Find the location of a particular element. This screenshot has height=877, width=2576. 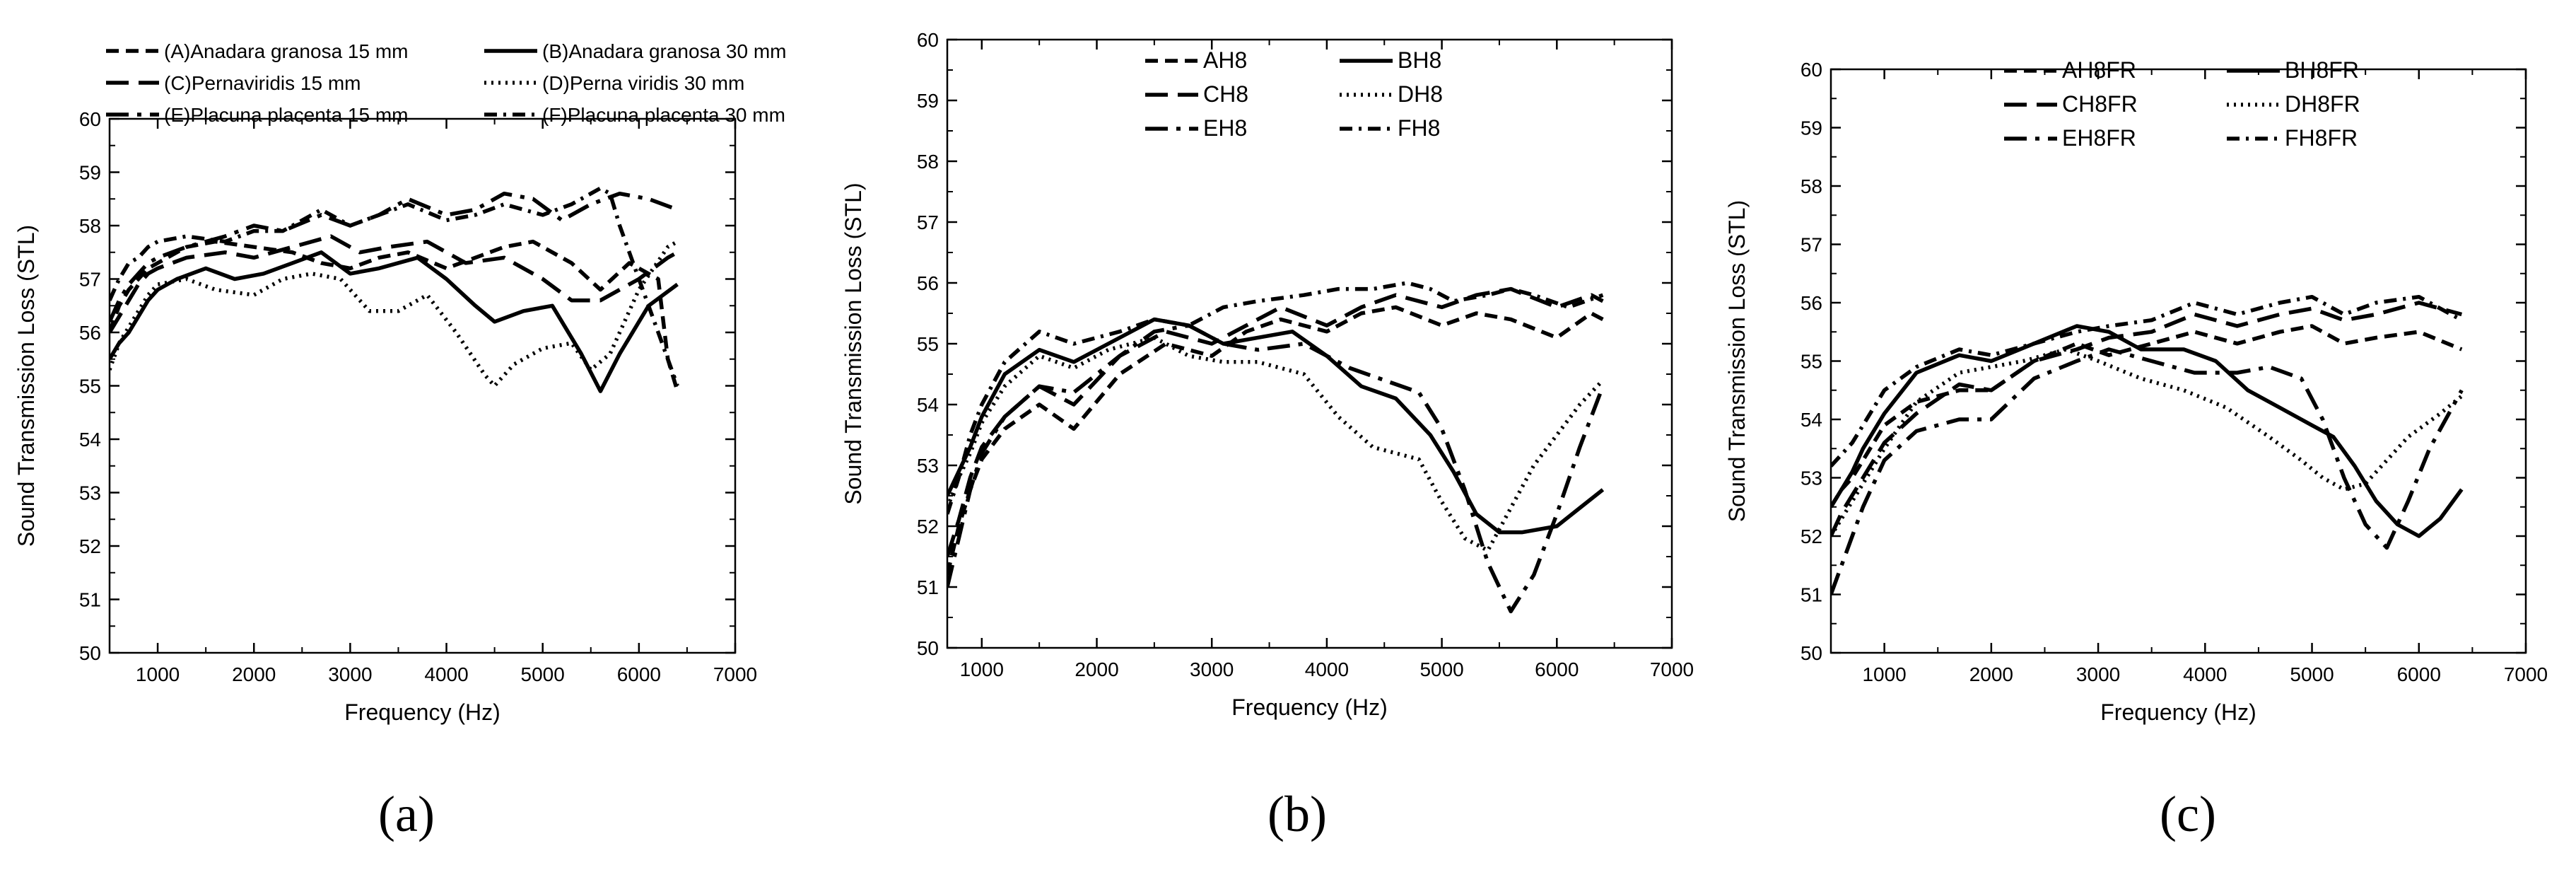

legend-label: (A)Anadara granosa 15 mm is located at coordinates (286, 51).